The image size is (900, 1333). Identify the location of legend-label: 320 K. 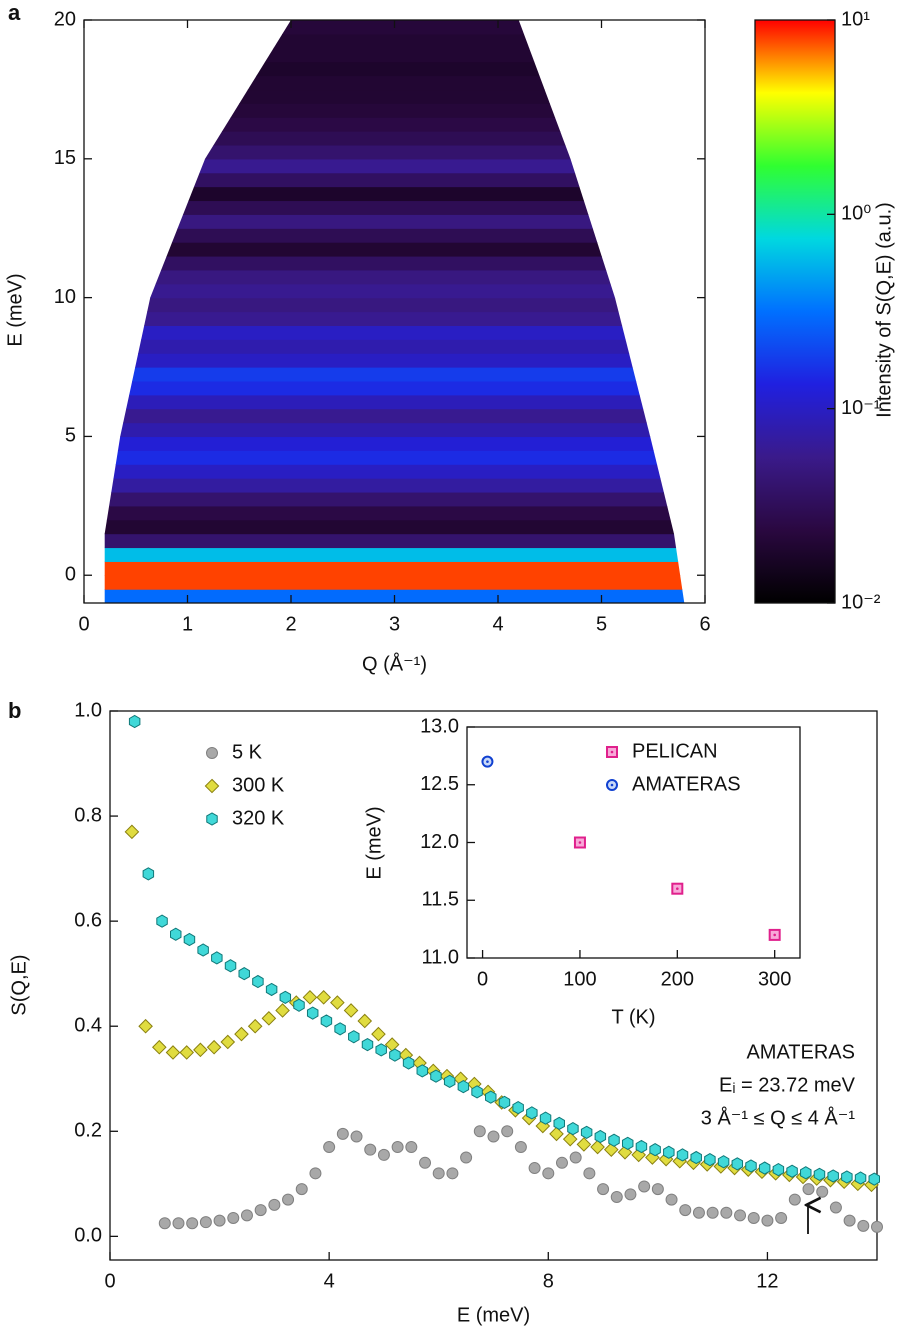
(258, 818).